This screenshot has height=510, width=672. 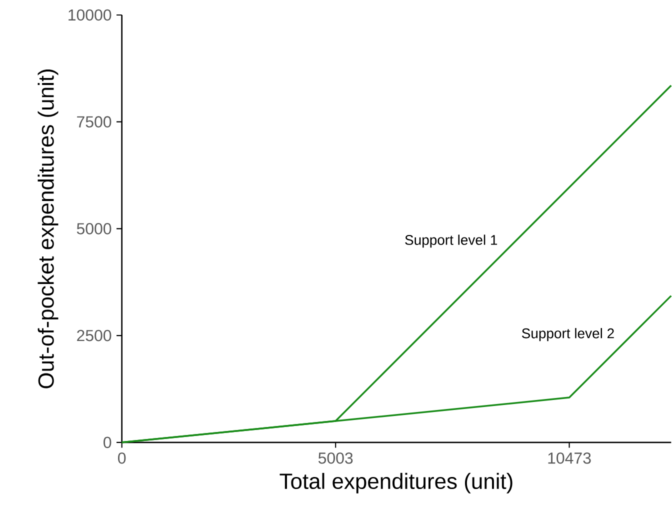 I want to click on x-tick-label: 5003, so click(x=335, y=458).